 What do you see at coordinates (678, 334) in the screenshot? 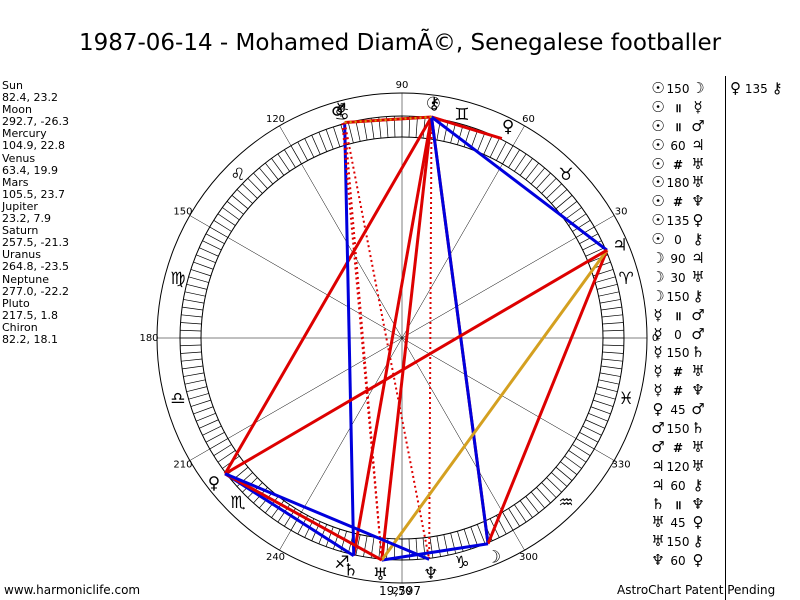
I see `aspect-row: ☿ 0 ♂` at bounding box center [678, 334].